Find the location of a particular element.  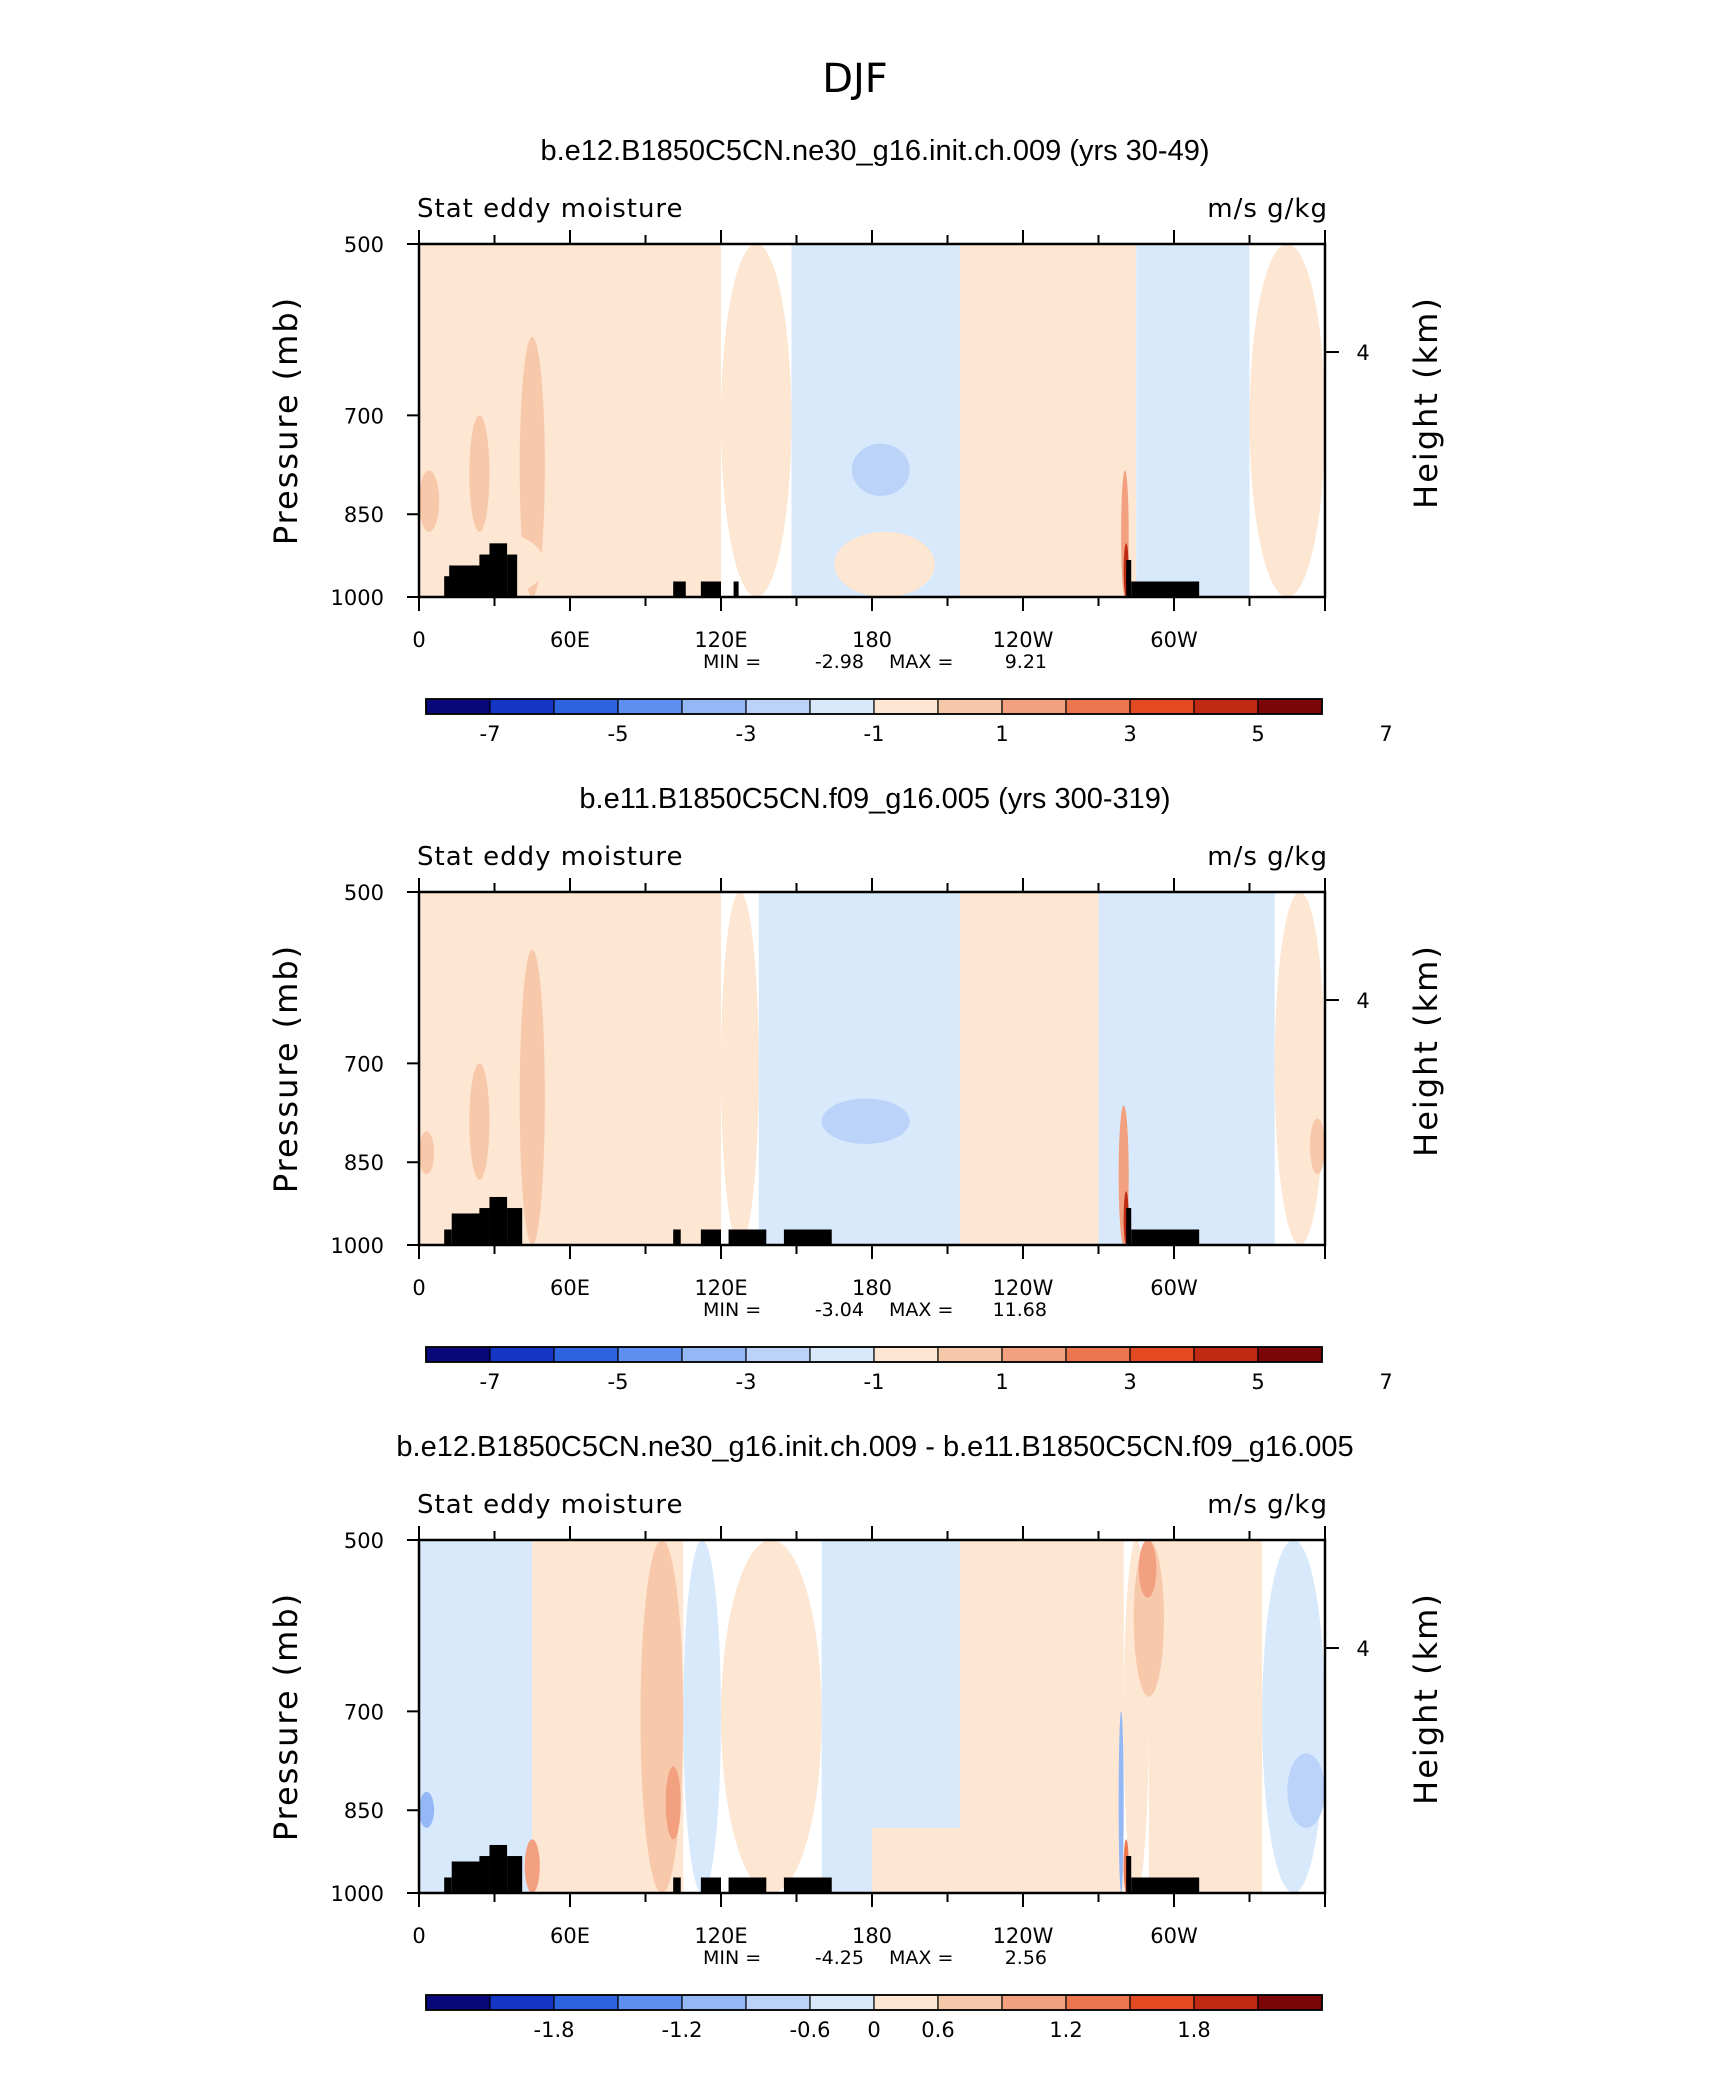

colorbar-label: 0.6 is located at coordinates (937, 2030).